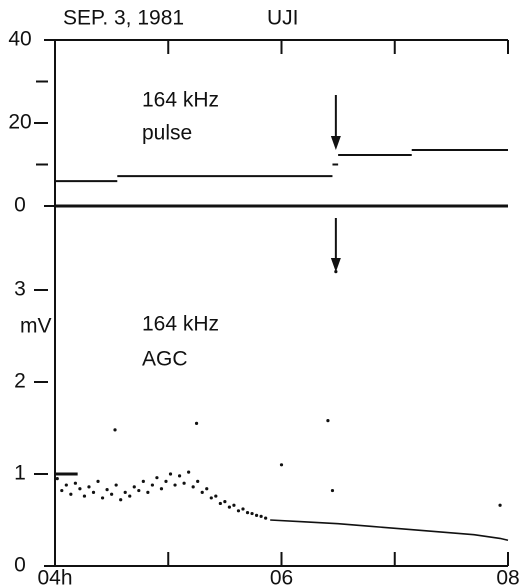 The width and height of the screenshot is (525, 588). I want to click on annotation: UJI, so click(283, 18).